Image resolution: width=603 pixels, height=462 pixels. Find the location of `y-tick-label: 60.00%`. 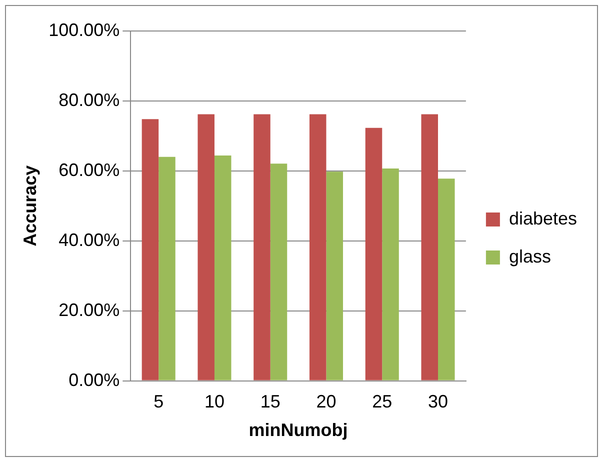

y-tick-label: 60.00% is located at coordinates (89, 170).